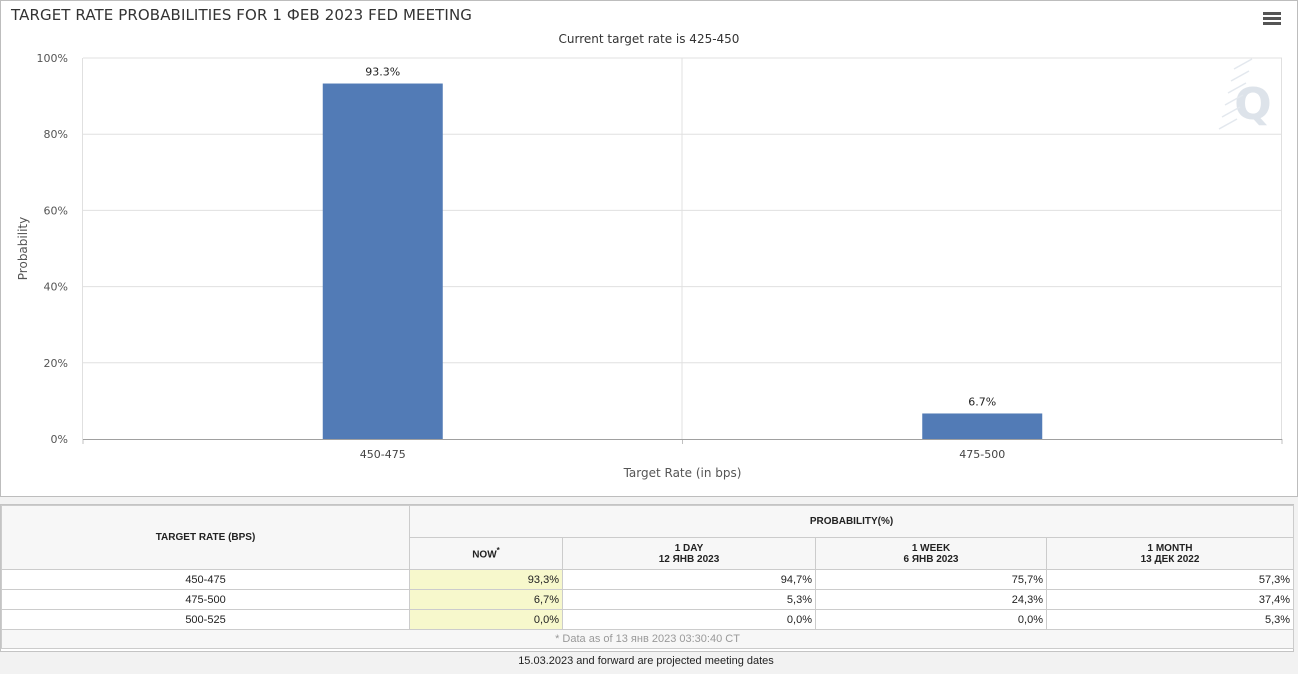  Describe the element at coordinates (1170, 579) in the screenshot. I see `month-cell: 57,3%` at that location.